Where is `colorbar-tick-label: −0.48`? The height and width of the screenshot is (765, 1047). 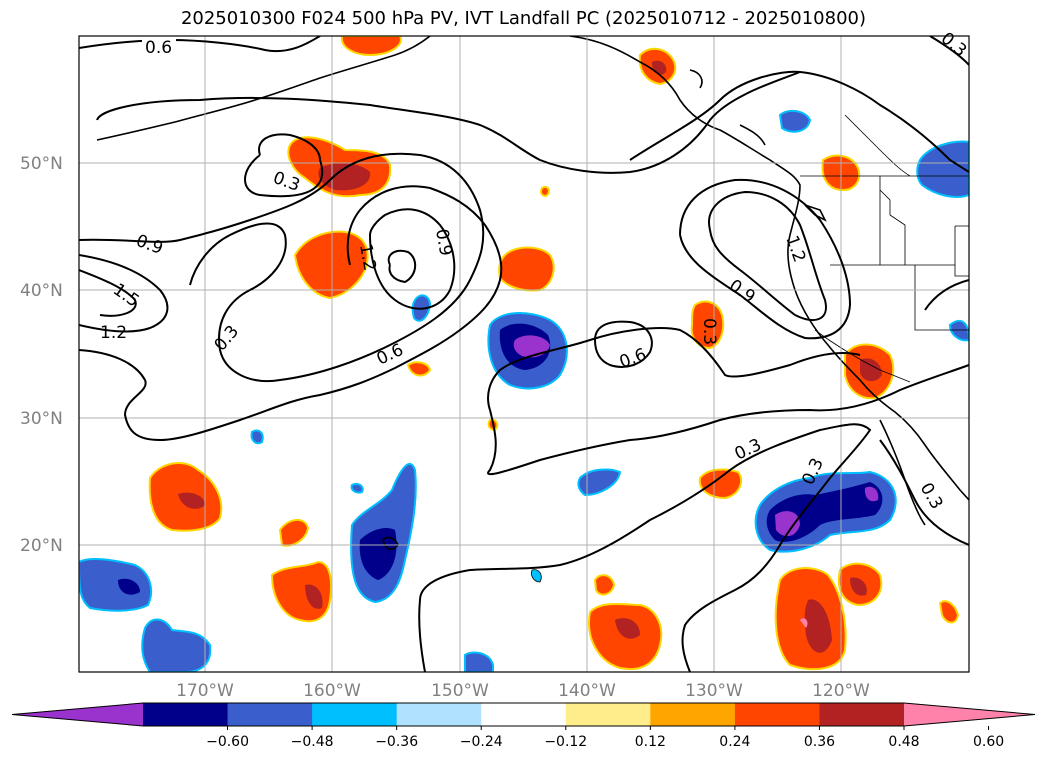 colorbar-tick-label: −0.48 is located at coordinates (312, 742).